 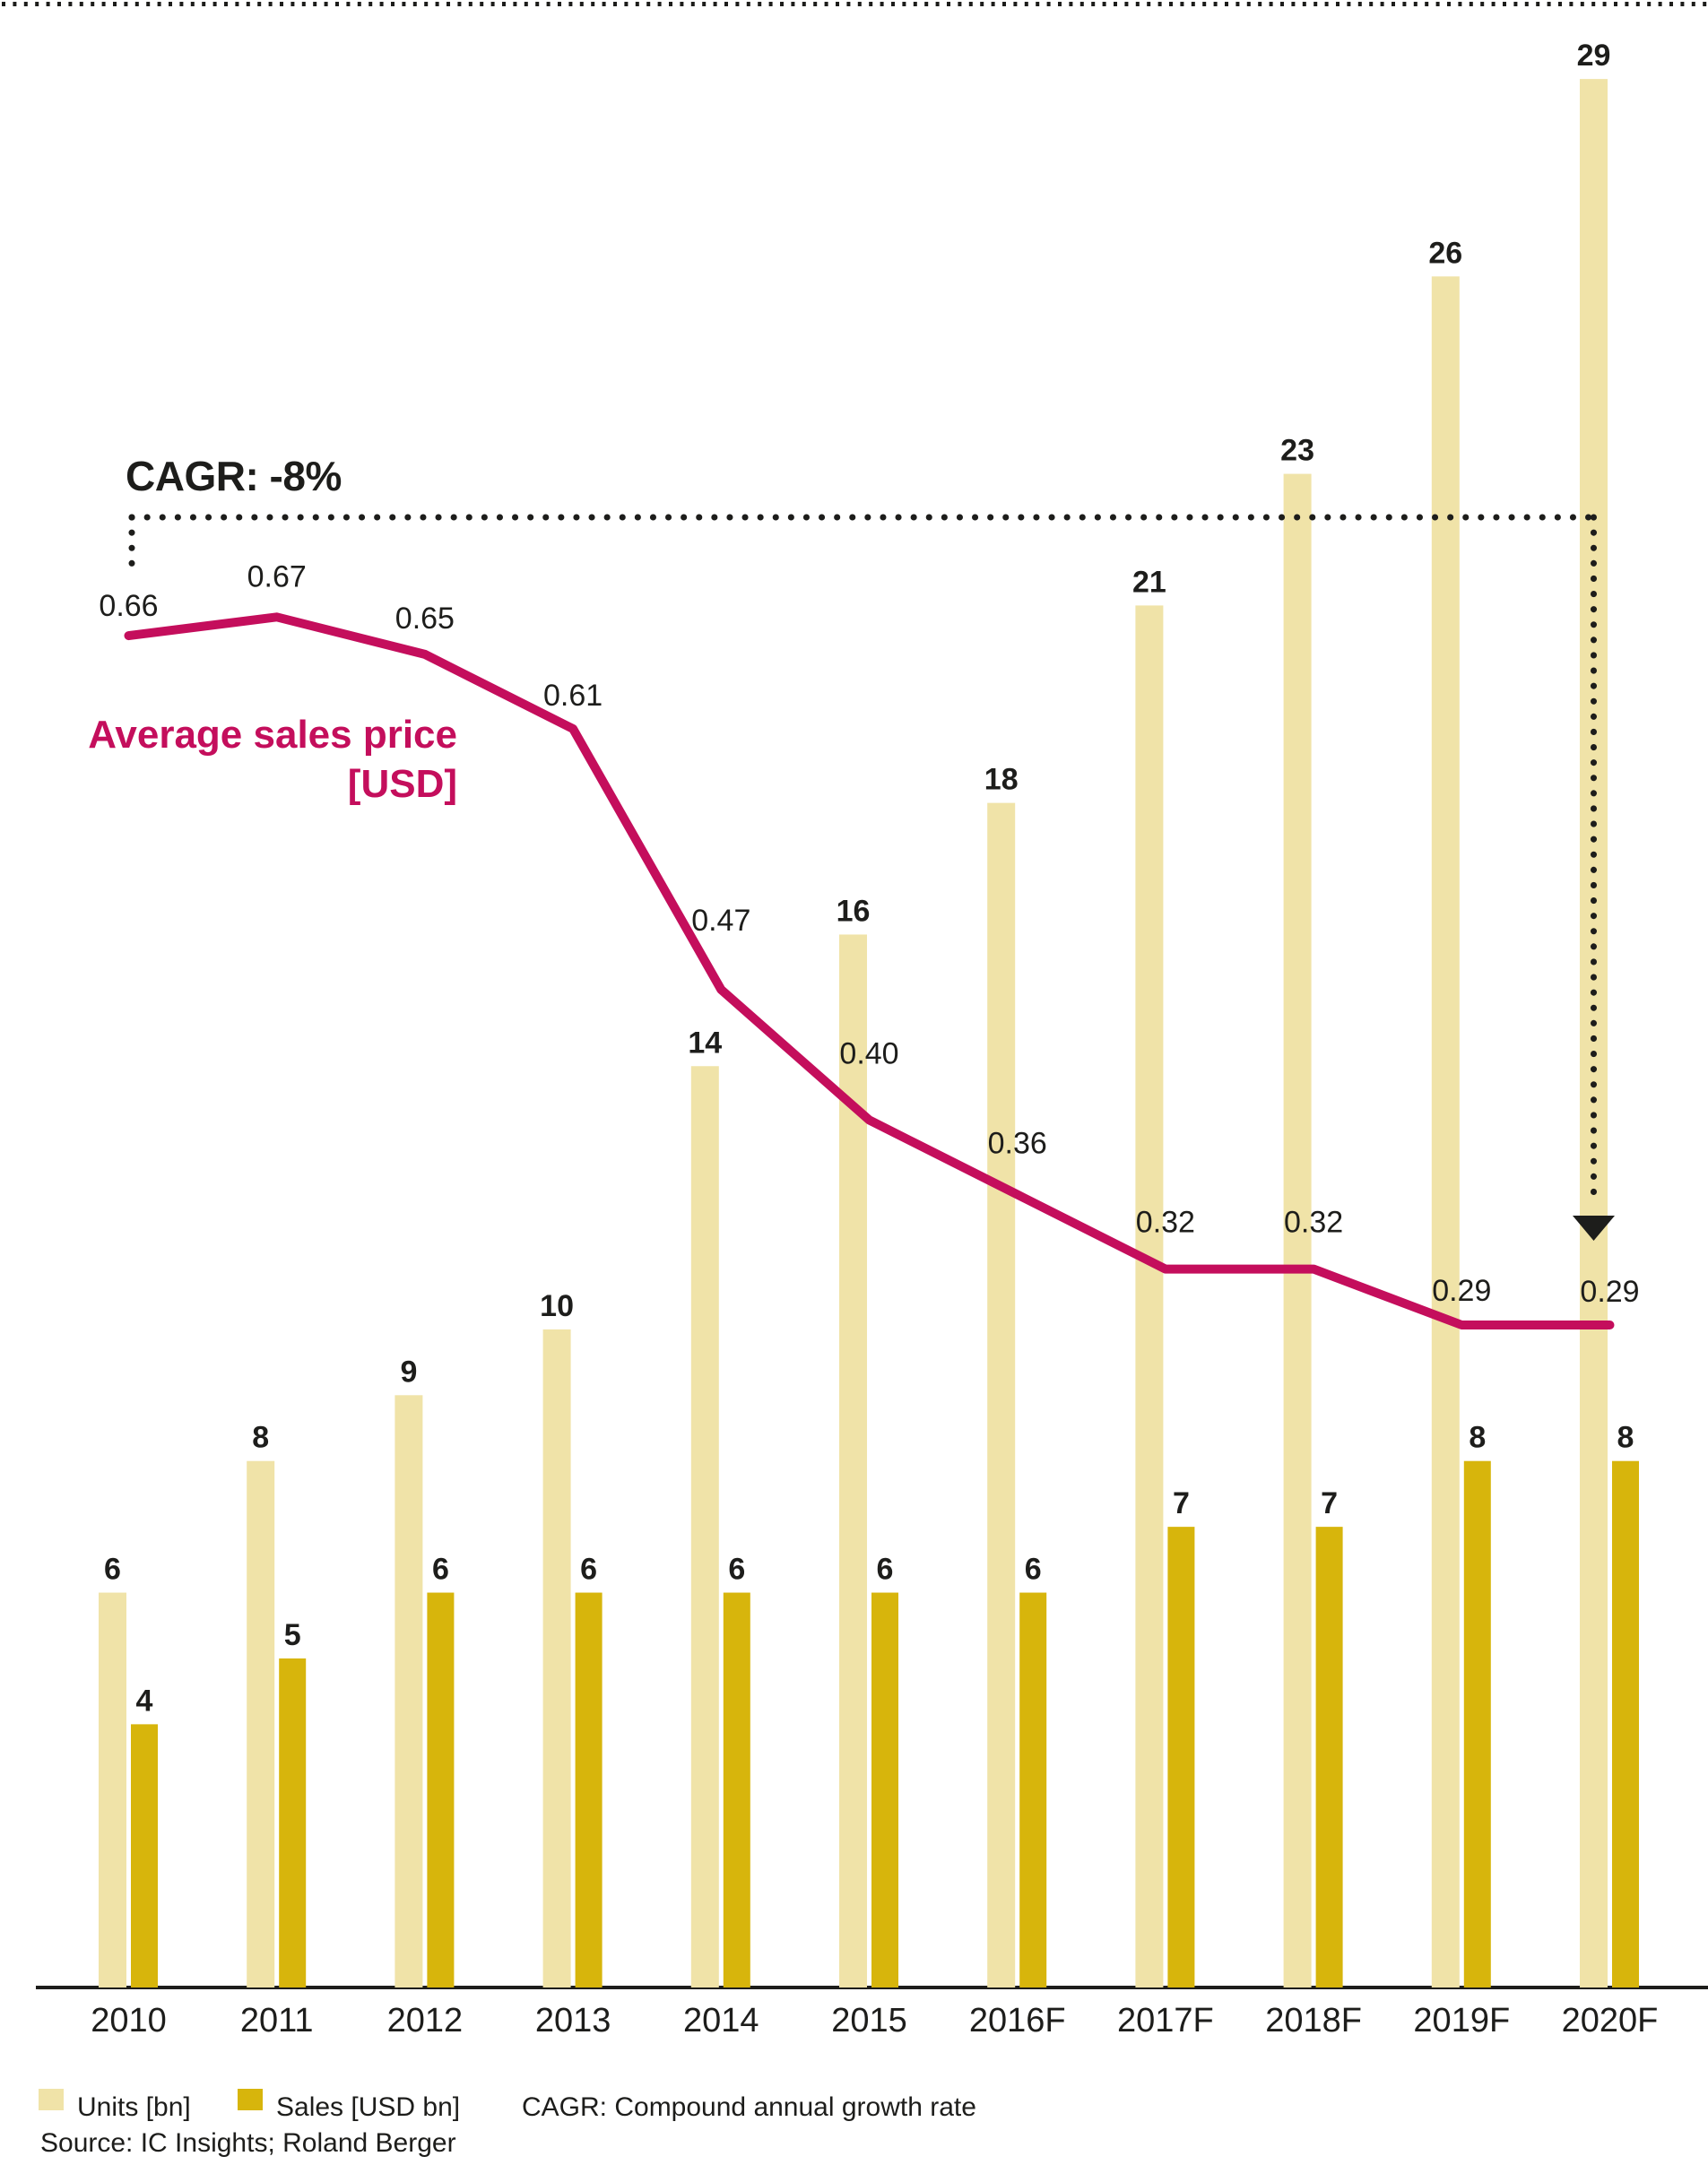 What do you see at coordinates (869, 2020) in the screenshot?
I see `year-label-2015: 2015` at bounding box center [869, 2020].